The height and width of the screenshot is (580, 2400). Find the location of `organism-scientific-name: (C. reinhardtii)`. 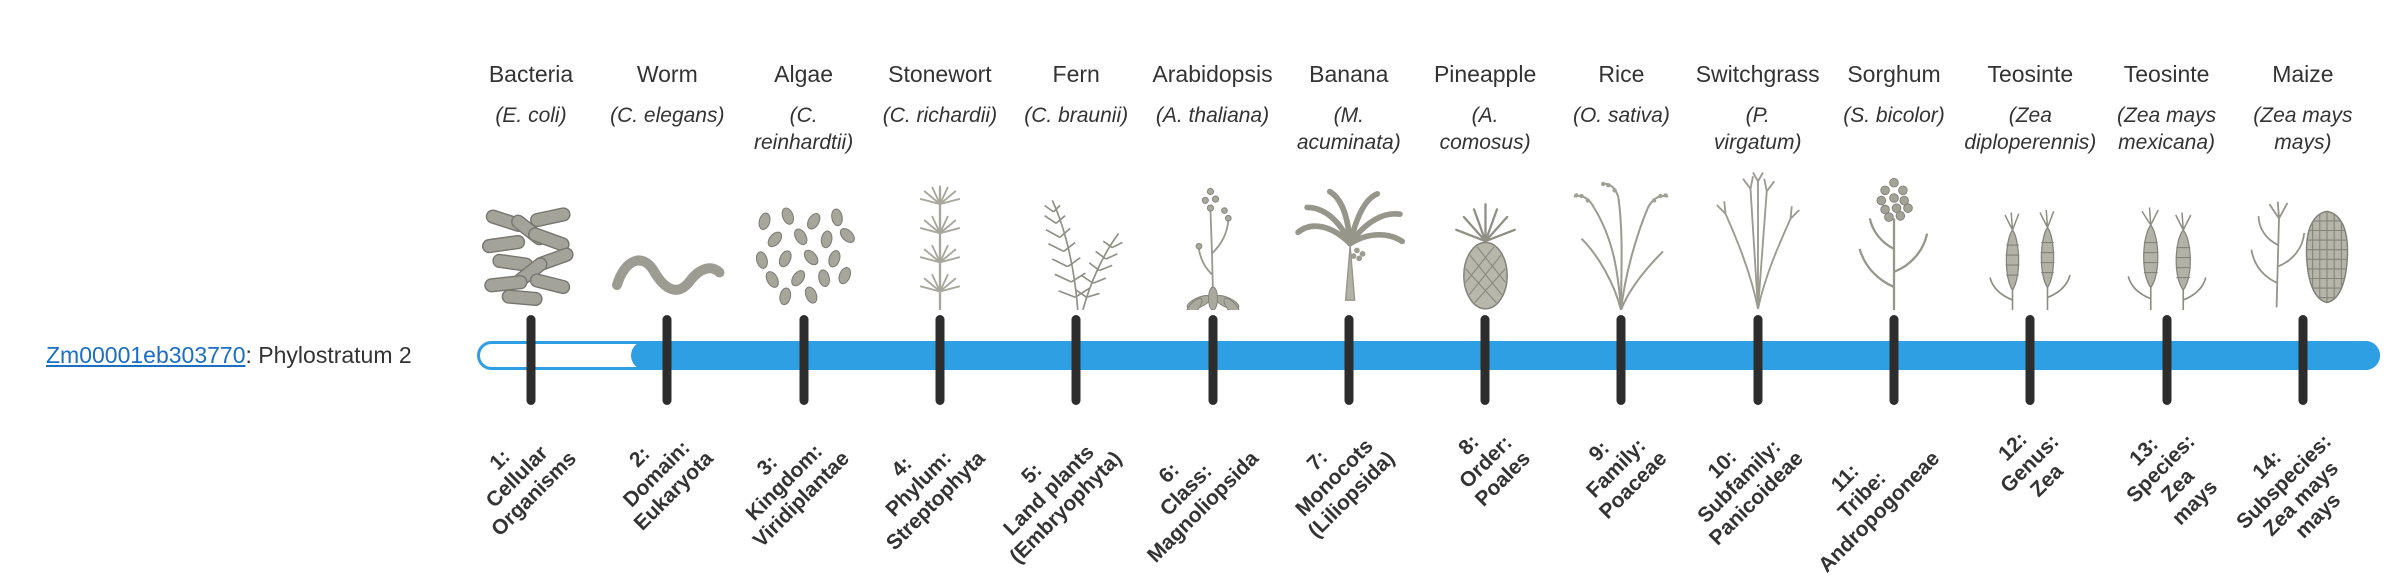

organism-scientific-name: (C. reinhardtii) is located at coordinates (803, 129).